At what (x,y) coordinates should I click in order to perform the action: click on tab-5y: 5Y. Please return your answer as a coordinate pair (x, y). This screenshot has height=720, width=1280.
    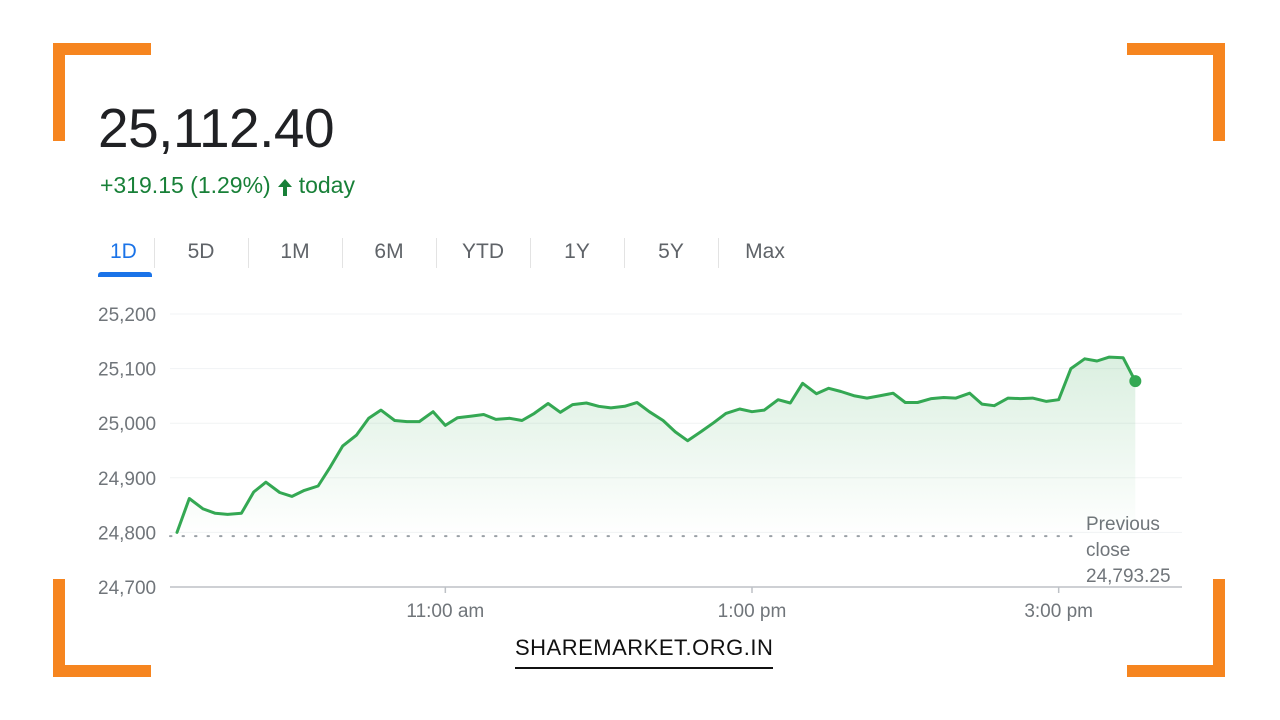
    Looking at the image, I should click on (671, 254).